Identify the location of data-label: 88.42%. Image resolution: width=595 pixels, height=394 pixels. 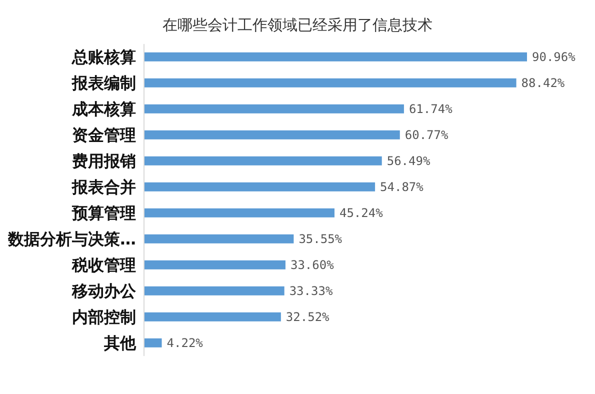
(543, 83).